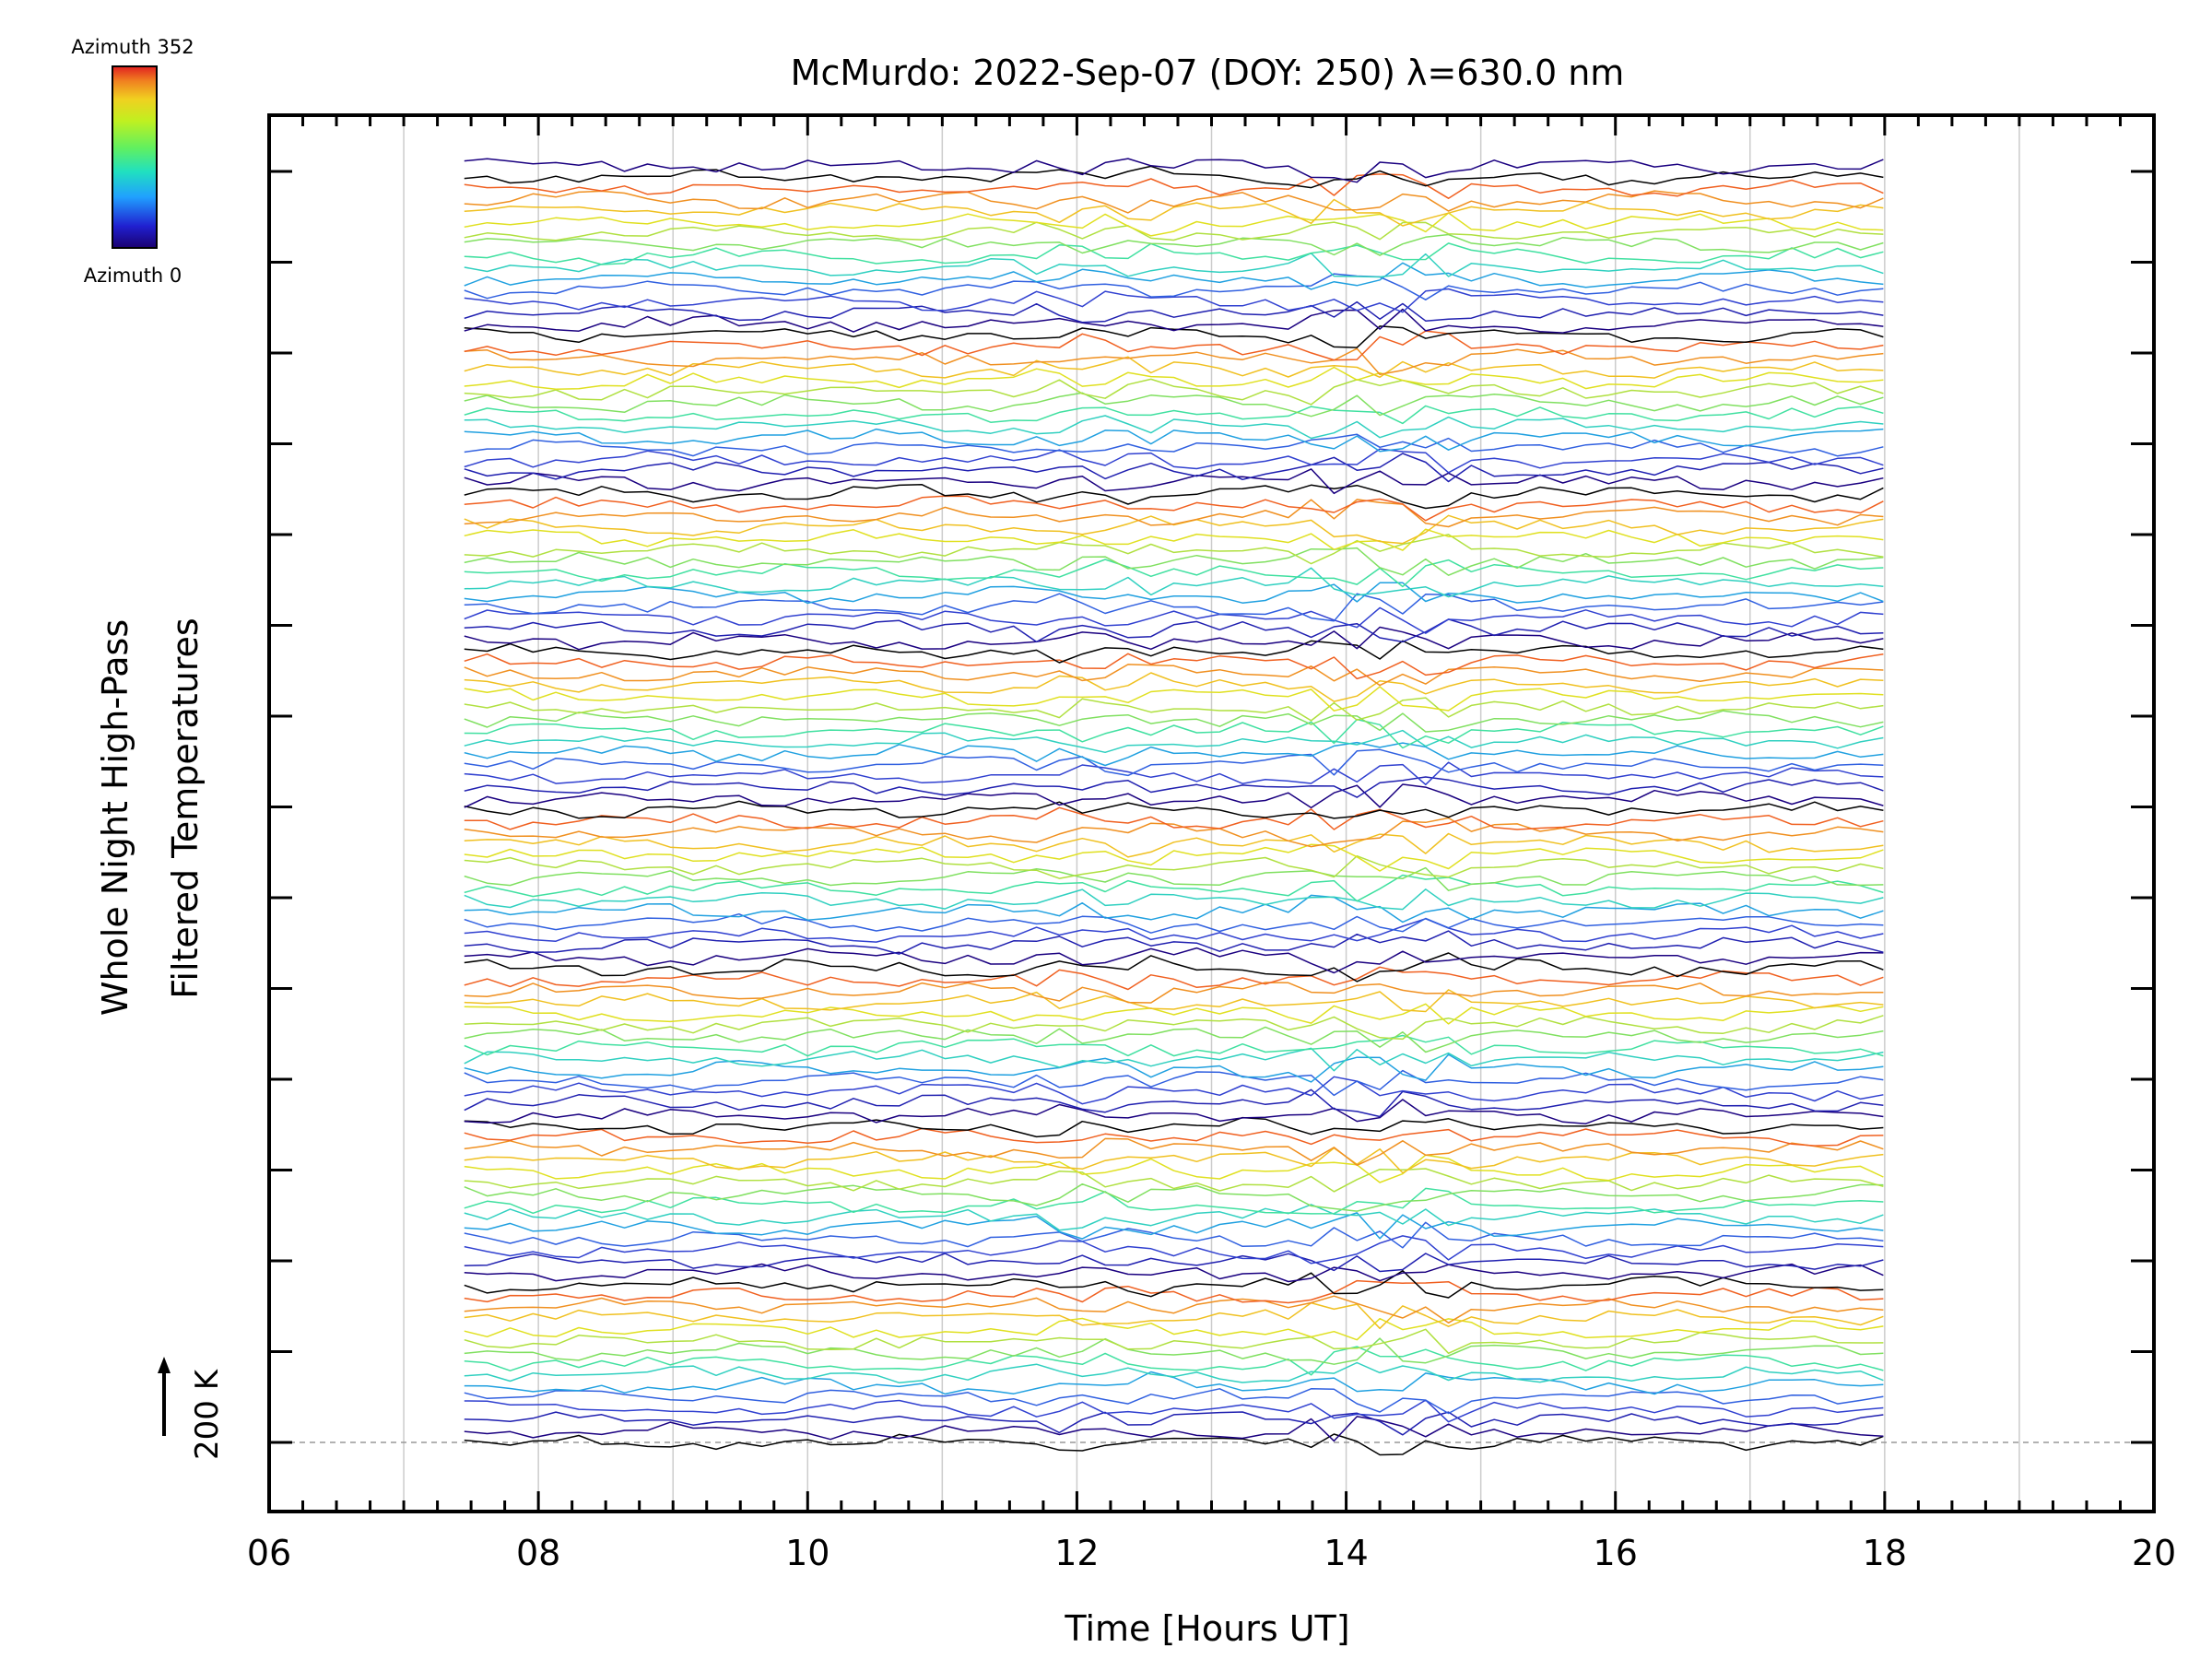 The width and height of the screenshot is (2212, 1659). Describe the element at coordinates (133, 276) in the screenshot. I see `colorbar-bottom-label: Azimuth 0` at that location.